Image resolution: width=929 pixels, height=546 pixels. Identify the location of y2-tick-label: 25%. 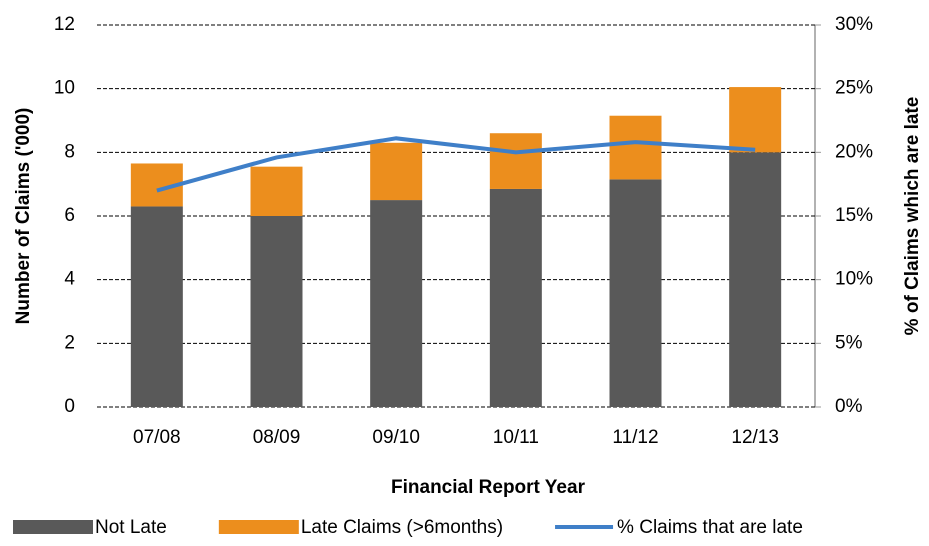
(854, 88).